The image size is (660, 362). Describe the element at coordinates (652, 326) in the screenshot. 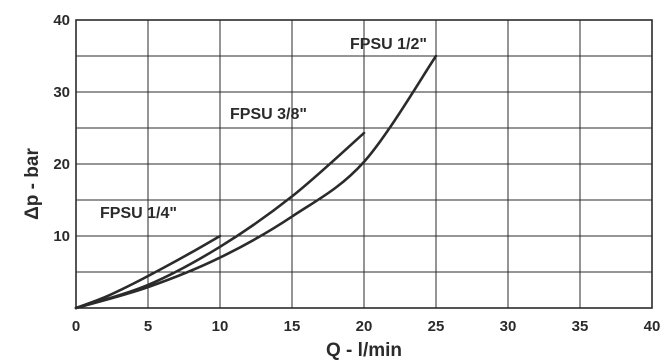

I see `x-tick-label: 40` at that location.